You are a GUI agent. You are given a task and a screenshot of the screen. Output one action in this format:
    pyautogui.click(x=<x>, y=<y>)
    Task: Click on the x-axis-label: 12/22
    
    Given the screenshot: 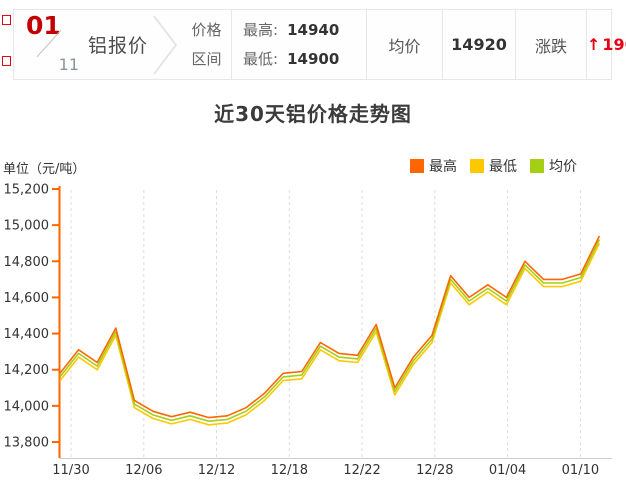 What is the action you would take?
    pyautogui.click(x=361, y=470)
    